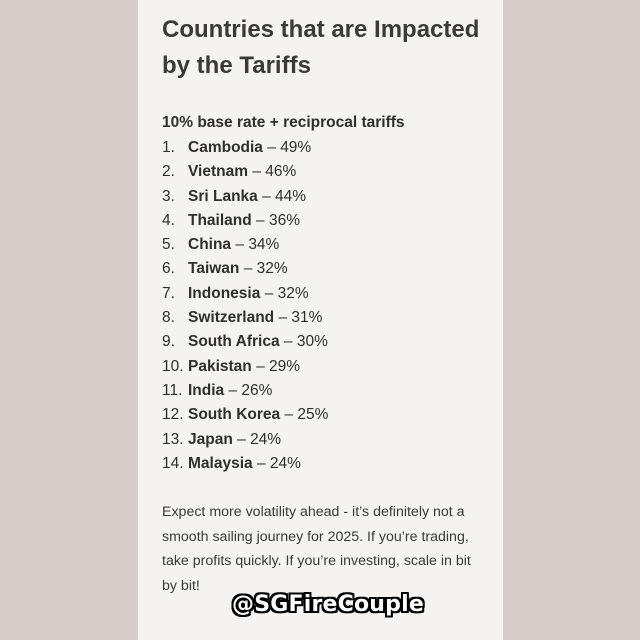 The image size is (640, 640). Describe the element at coordinates (281, 172) in the screenshot. I see `list-item-rate: 46%` at that location.